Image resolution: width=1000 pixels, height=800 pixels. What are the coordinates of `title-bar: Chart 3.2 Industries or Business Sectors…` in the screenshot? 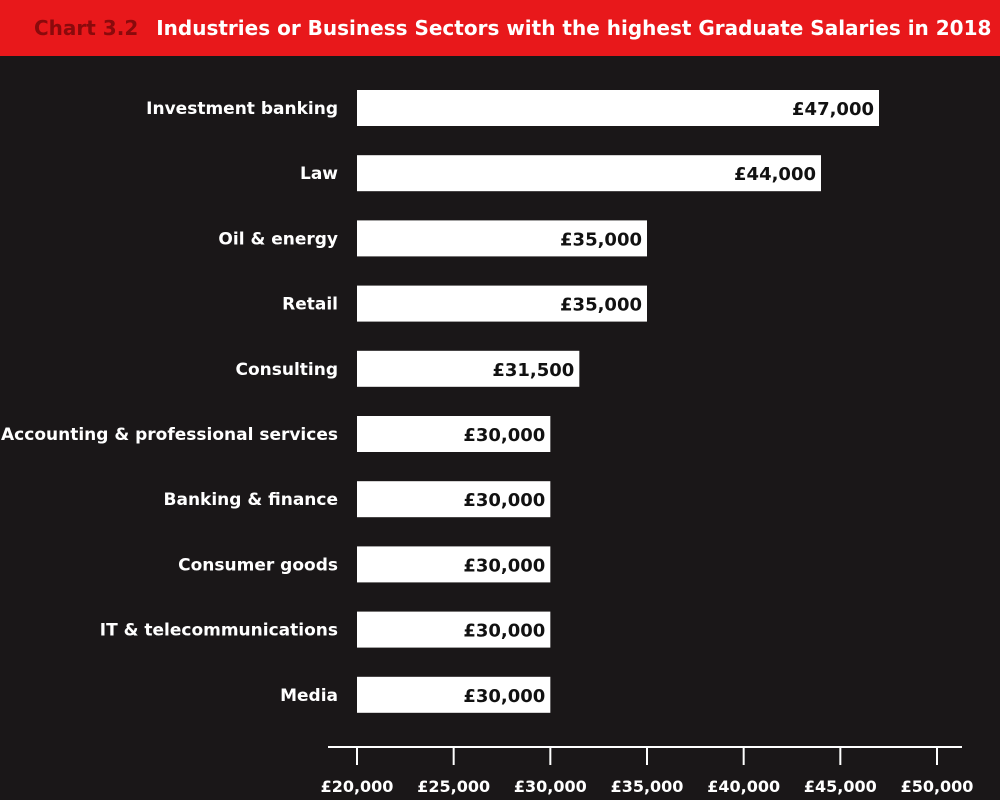 It's located at (500, 28).